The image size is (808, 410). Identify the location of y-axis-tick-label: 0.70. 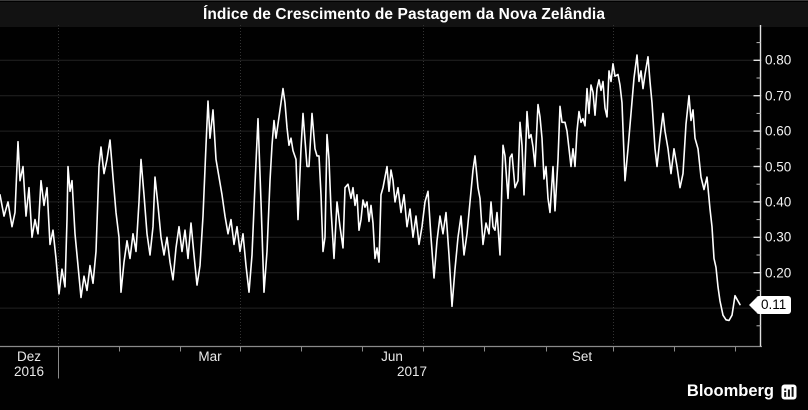
(778, 96).